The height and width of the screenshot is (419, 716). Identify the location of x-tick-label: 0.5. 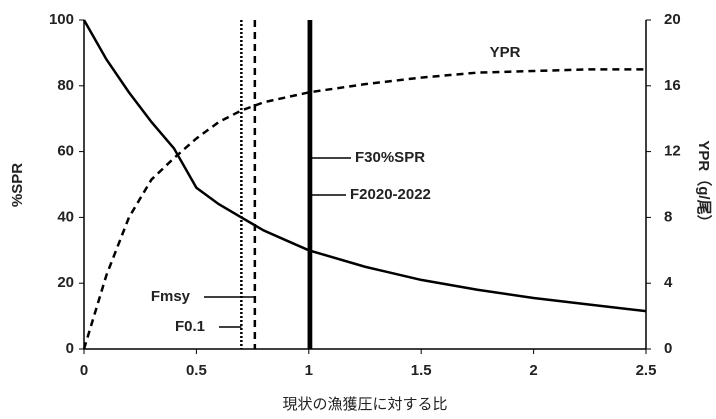
(196, 370).